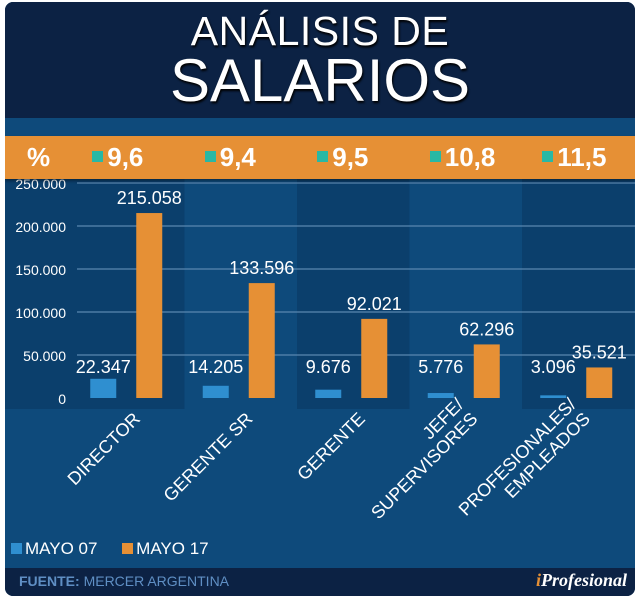 Image resolution: width=640 pixels, height=598 pixels. I want to click on pct-value: 11,5, so click(582, 157).